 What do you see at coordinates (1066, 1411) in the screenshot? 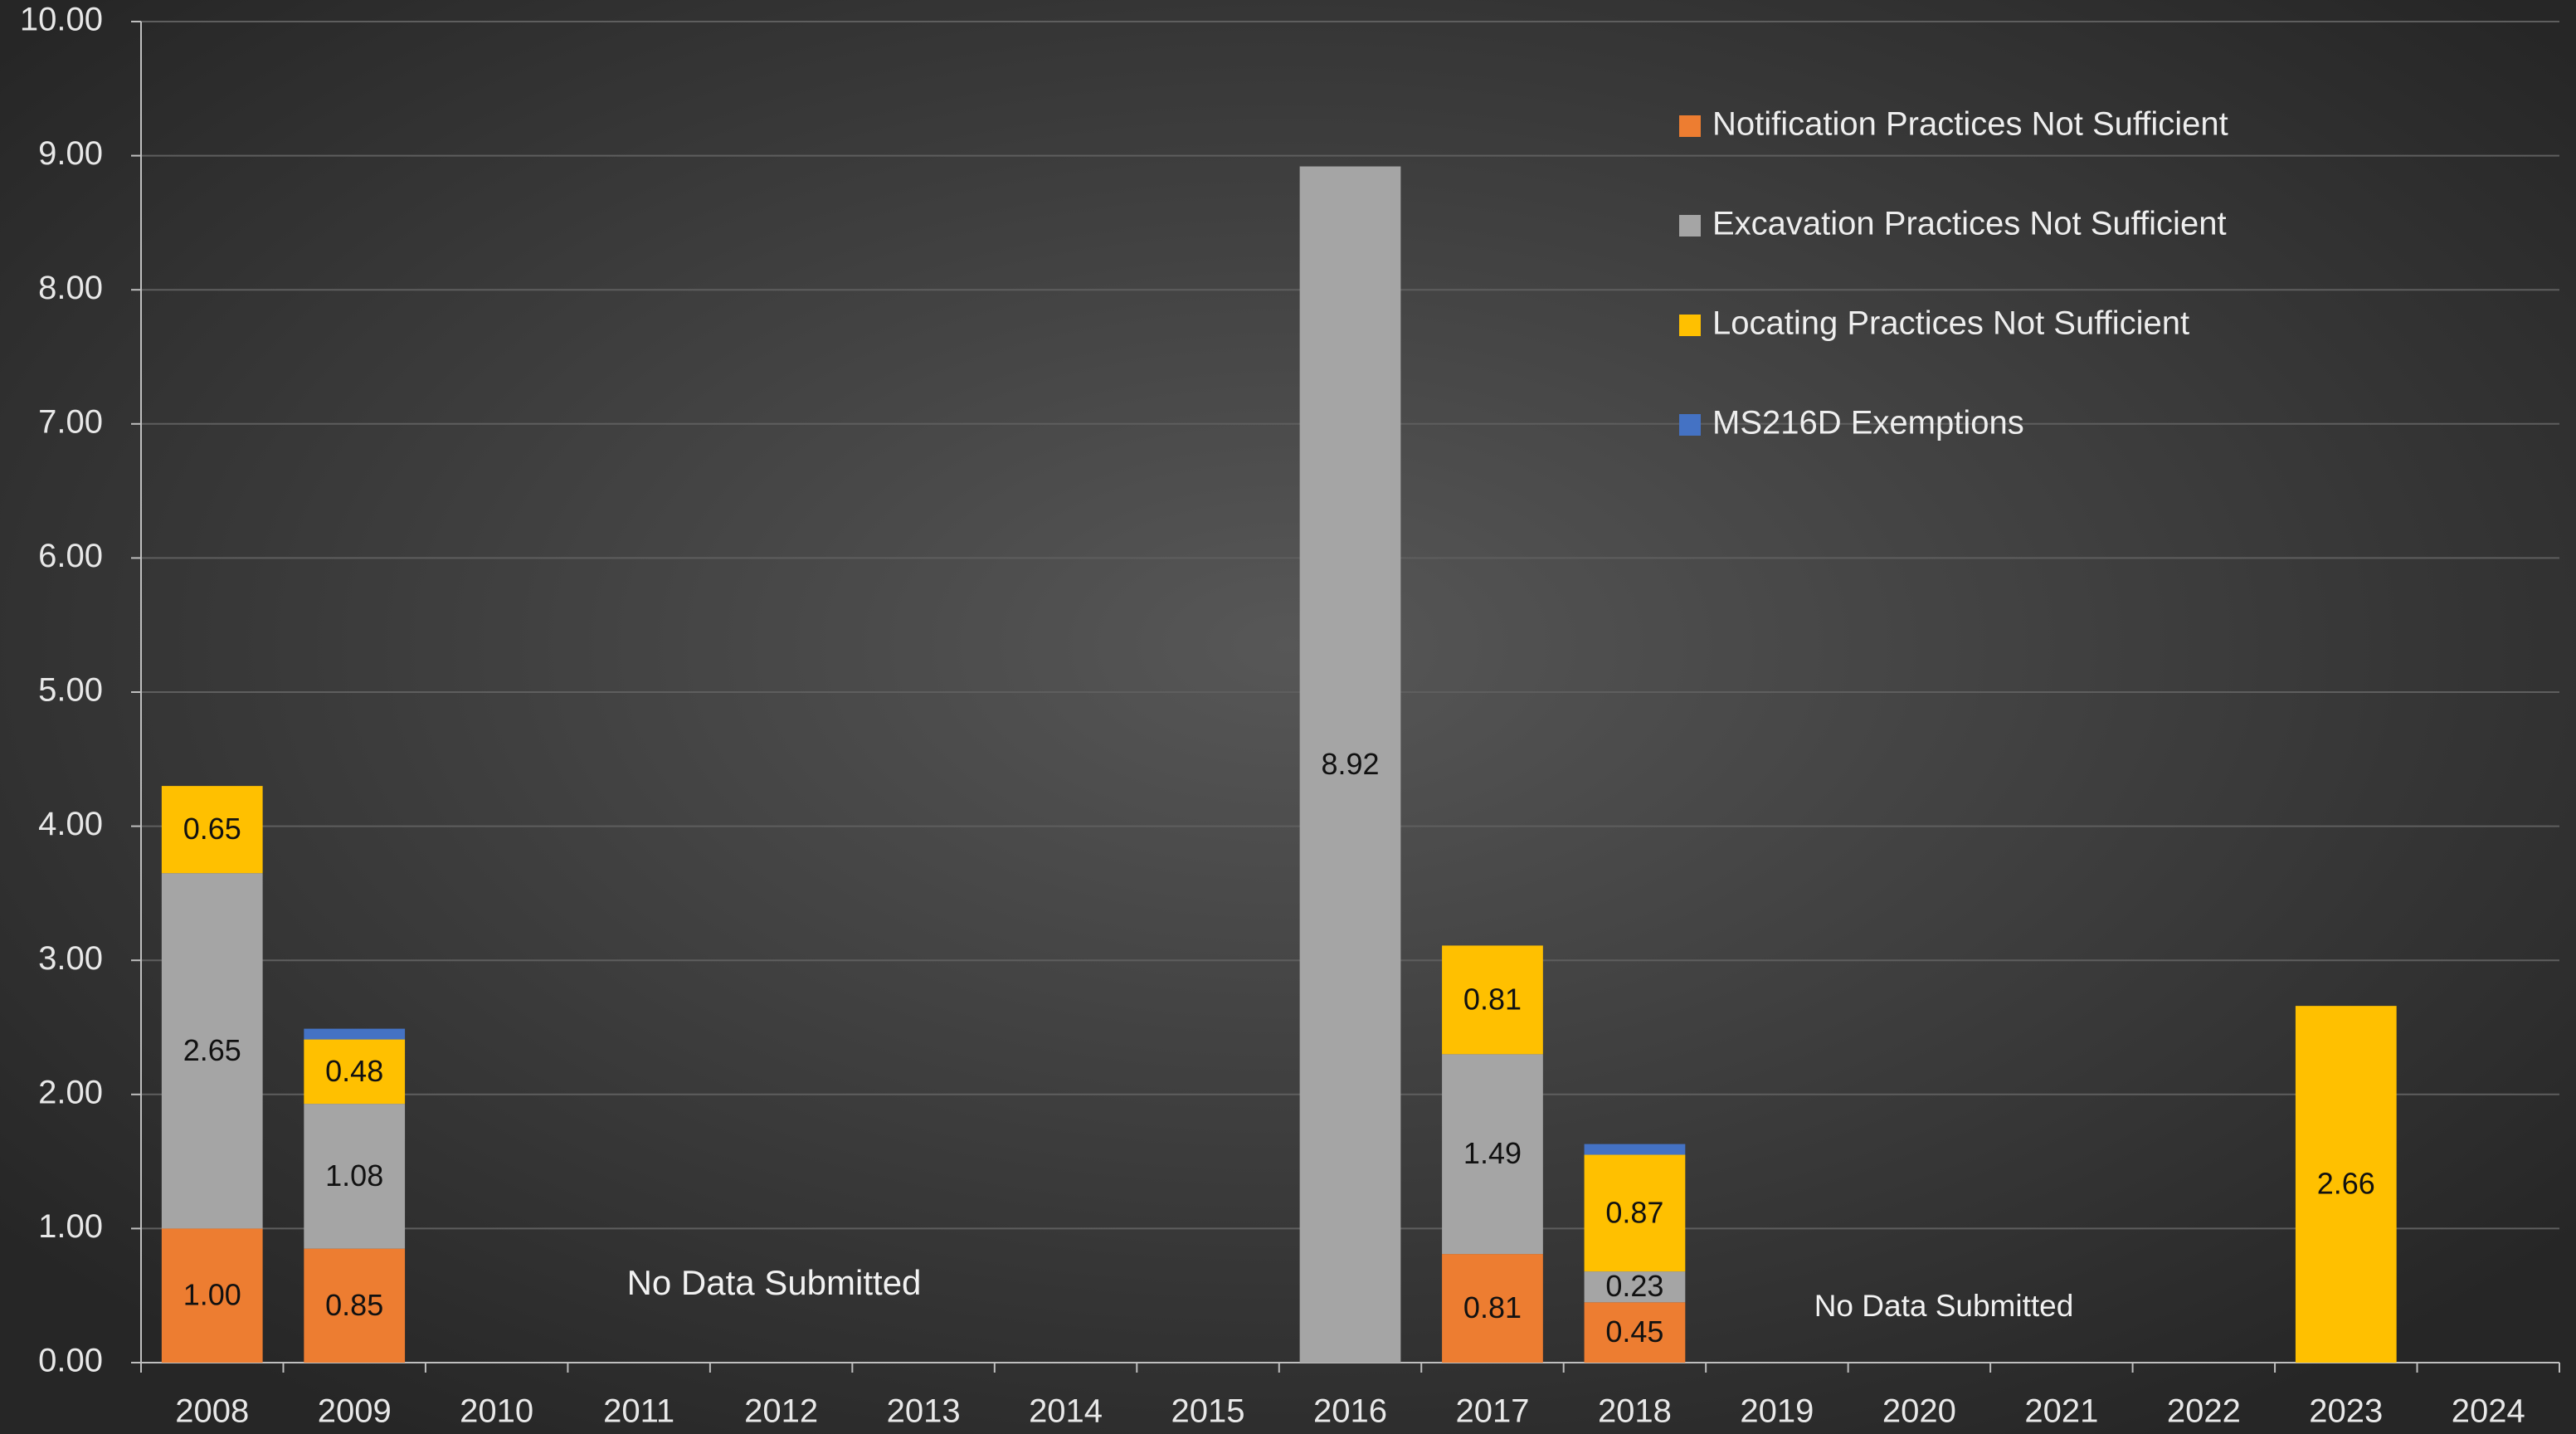
I see `x-tick-label: 2014` at bounding box center [1066, 1411].